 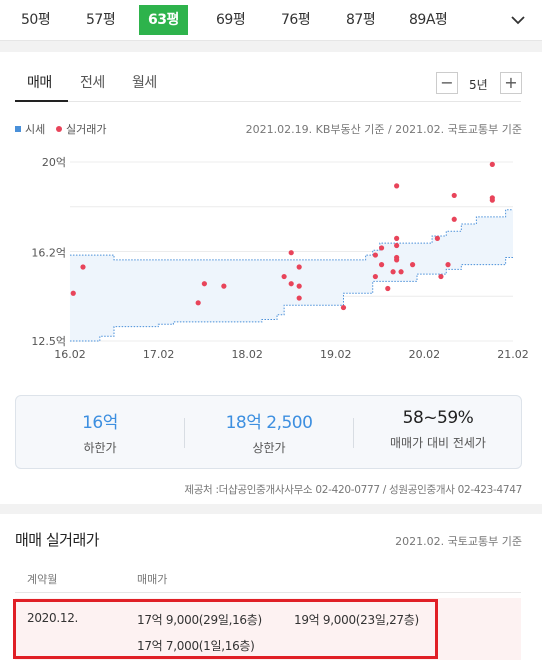 What do you see at coordinates (296, 20) in the screenshot?
I see `size-tab-76: 76평` at bounding box center [296, 20].